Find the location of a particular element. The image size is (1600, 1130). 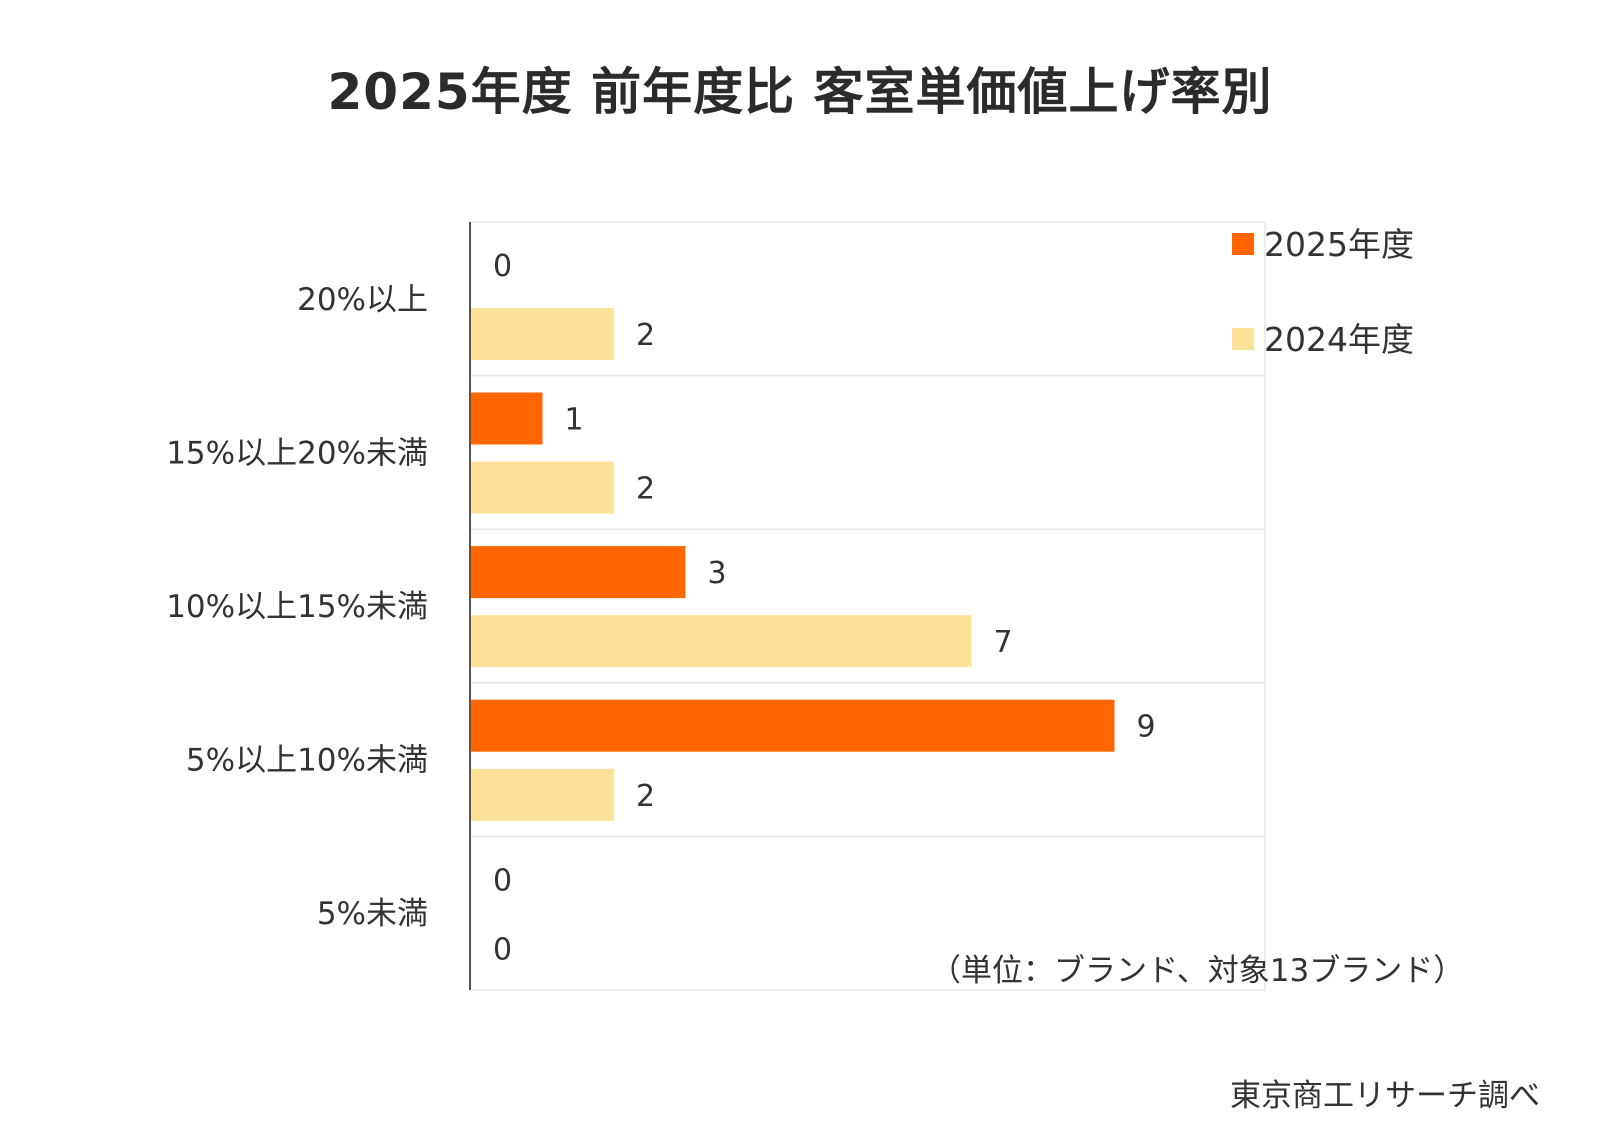

value-label: 3 is located at coordinates (717, 573).